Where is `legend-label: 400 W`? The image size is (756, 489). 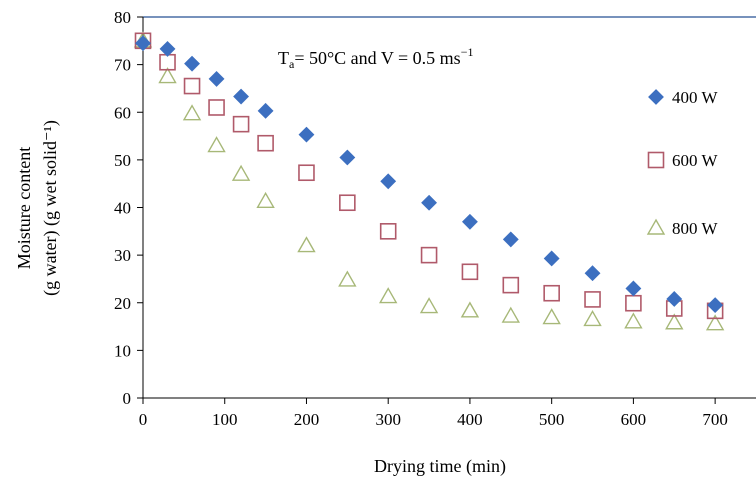
legend-label: 400 W is located at coordinates (695, 97).